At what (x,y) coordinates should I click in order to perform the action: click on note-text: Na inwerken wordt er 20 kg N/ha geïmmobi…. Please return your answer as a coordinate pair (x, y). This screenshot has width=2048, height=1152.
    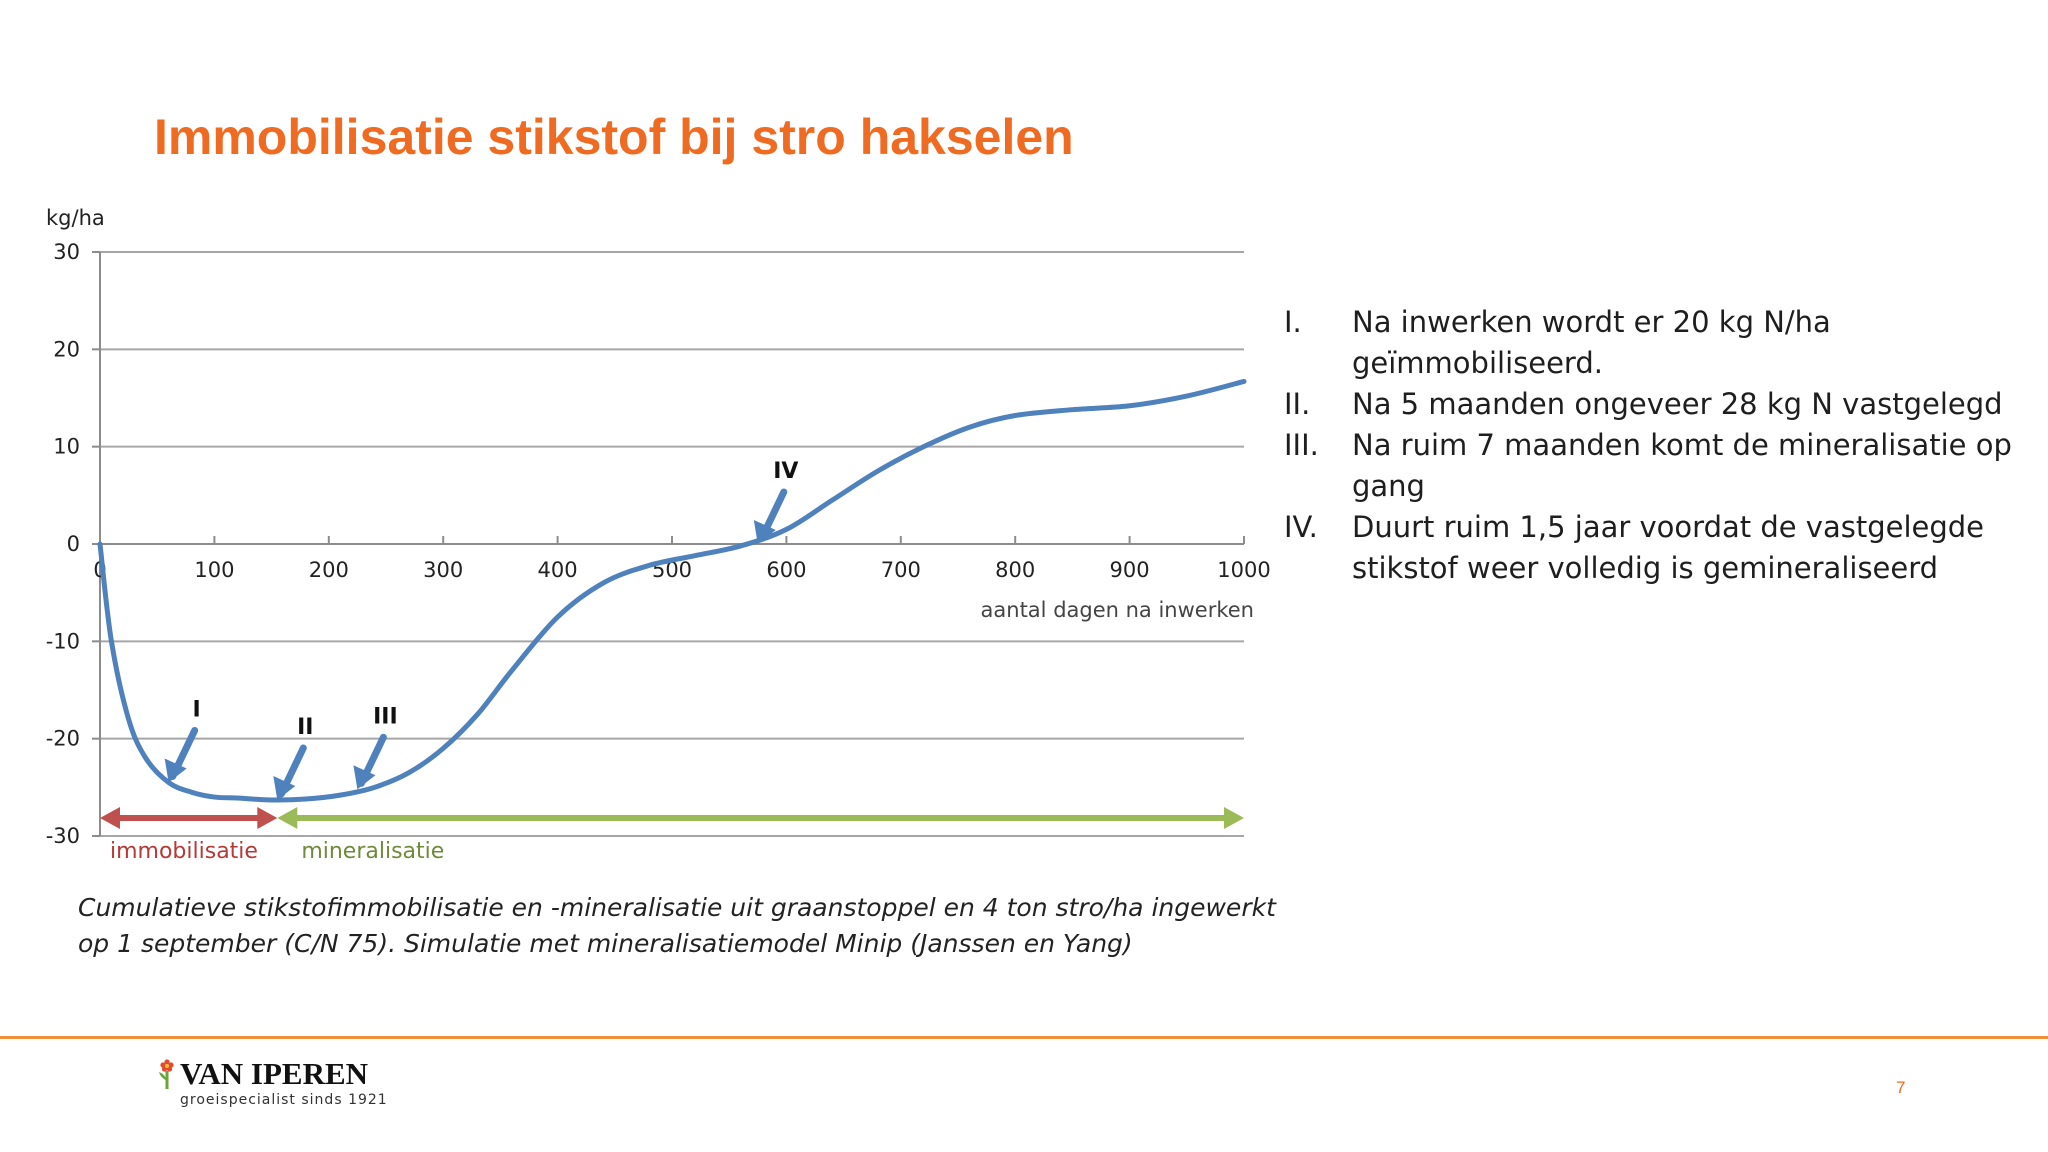
    Looking at the image, I should click on (1591, 342).